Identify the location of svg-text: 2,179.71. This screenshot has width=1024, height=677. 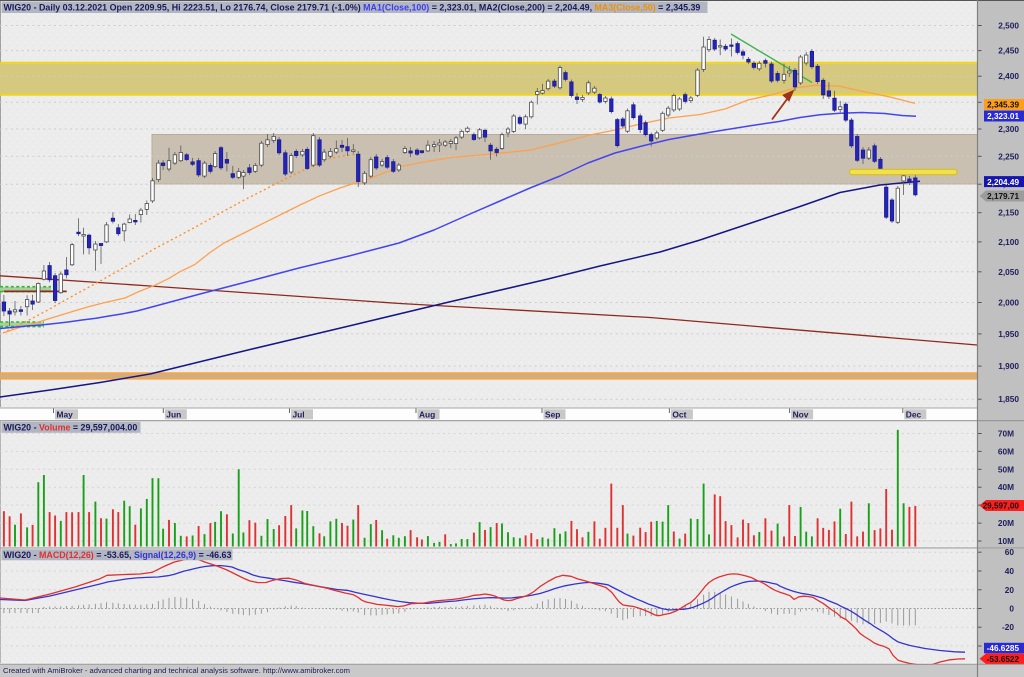
(1003, 196).